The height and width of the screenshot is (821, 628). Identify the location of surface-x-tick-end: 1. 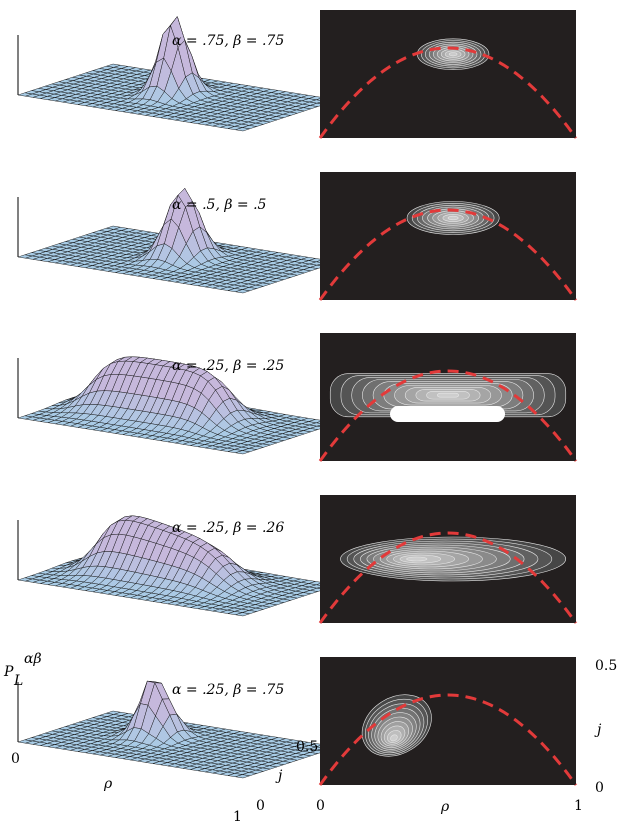
(237, 815).